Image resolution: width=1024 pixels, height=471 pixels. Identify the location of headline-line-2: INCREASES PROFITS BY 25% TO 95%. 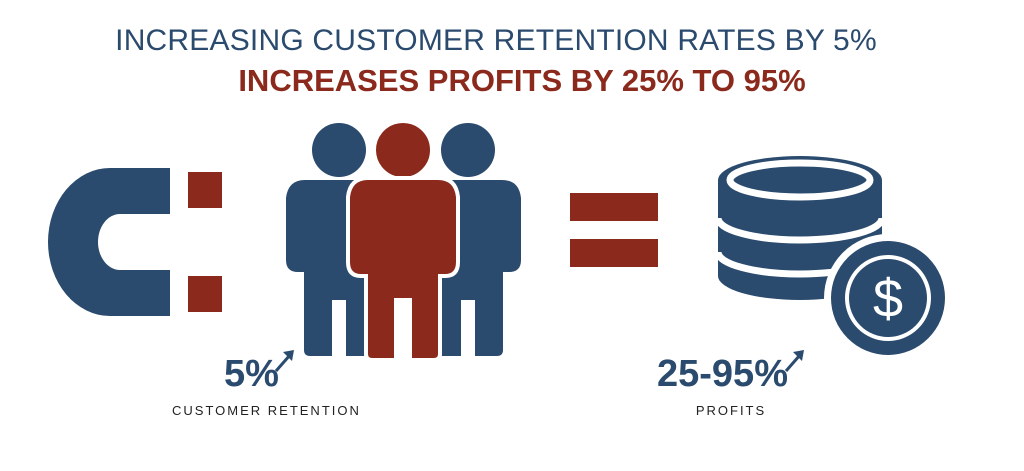
(522, 80).